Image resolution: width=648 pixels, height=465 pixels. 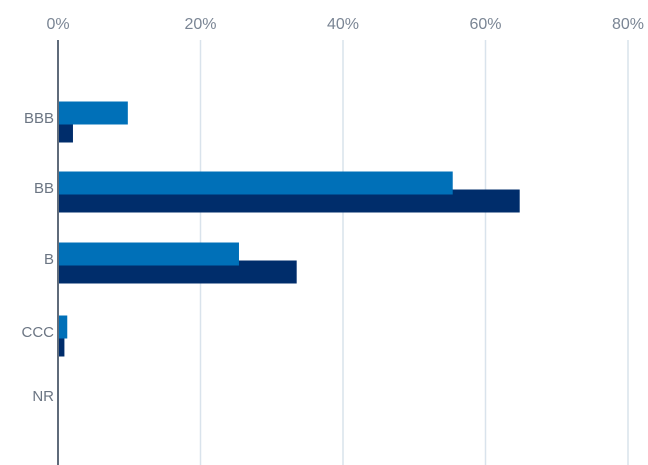 What do you see at coordinates (49, 259) in the screenshot?
I see `y-category-label: B` at bounding box center [49, 259].